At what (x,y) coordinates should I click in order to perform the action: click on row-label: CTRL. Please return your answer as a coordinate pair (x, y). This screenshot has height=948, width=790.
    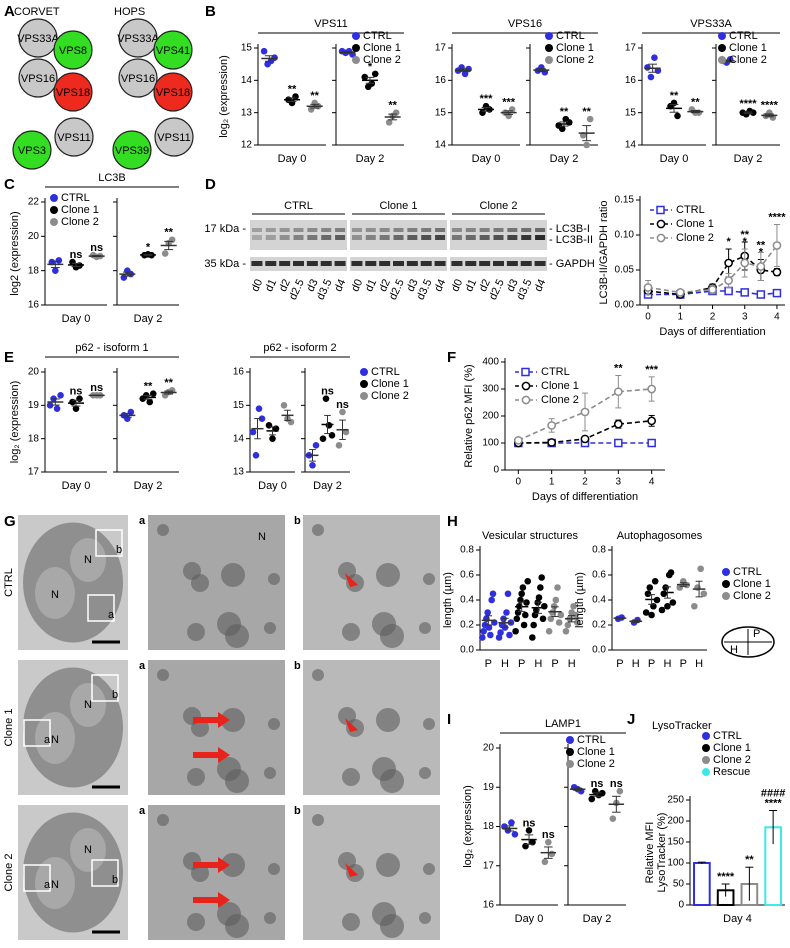
    Looking at the image, I should click on (9, 582).